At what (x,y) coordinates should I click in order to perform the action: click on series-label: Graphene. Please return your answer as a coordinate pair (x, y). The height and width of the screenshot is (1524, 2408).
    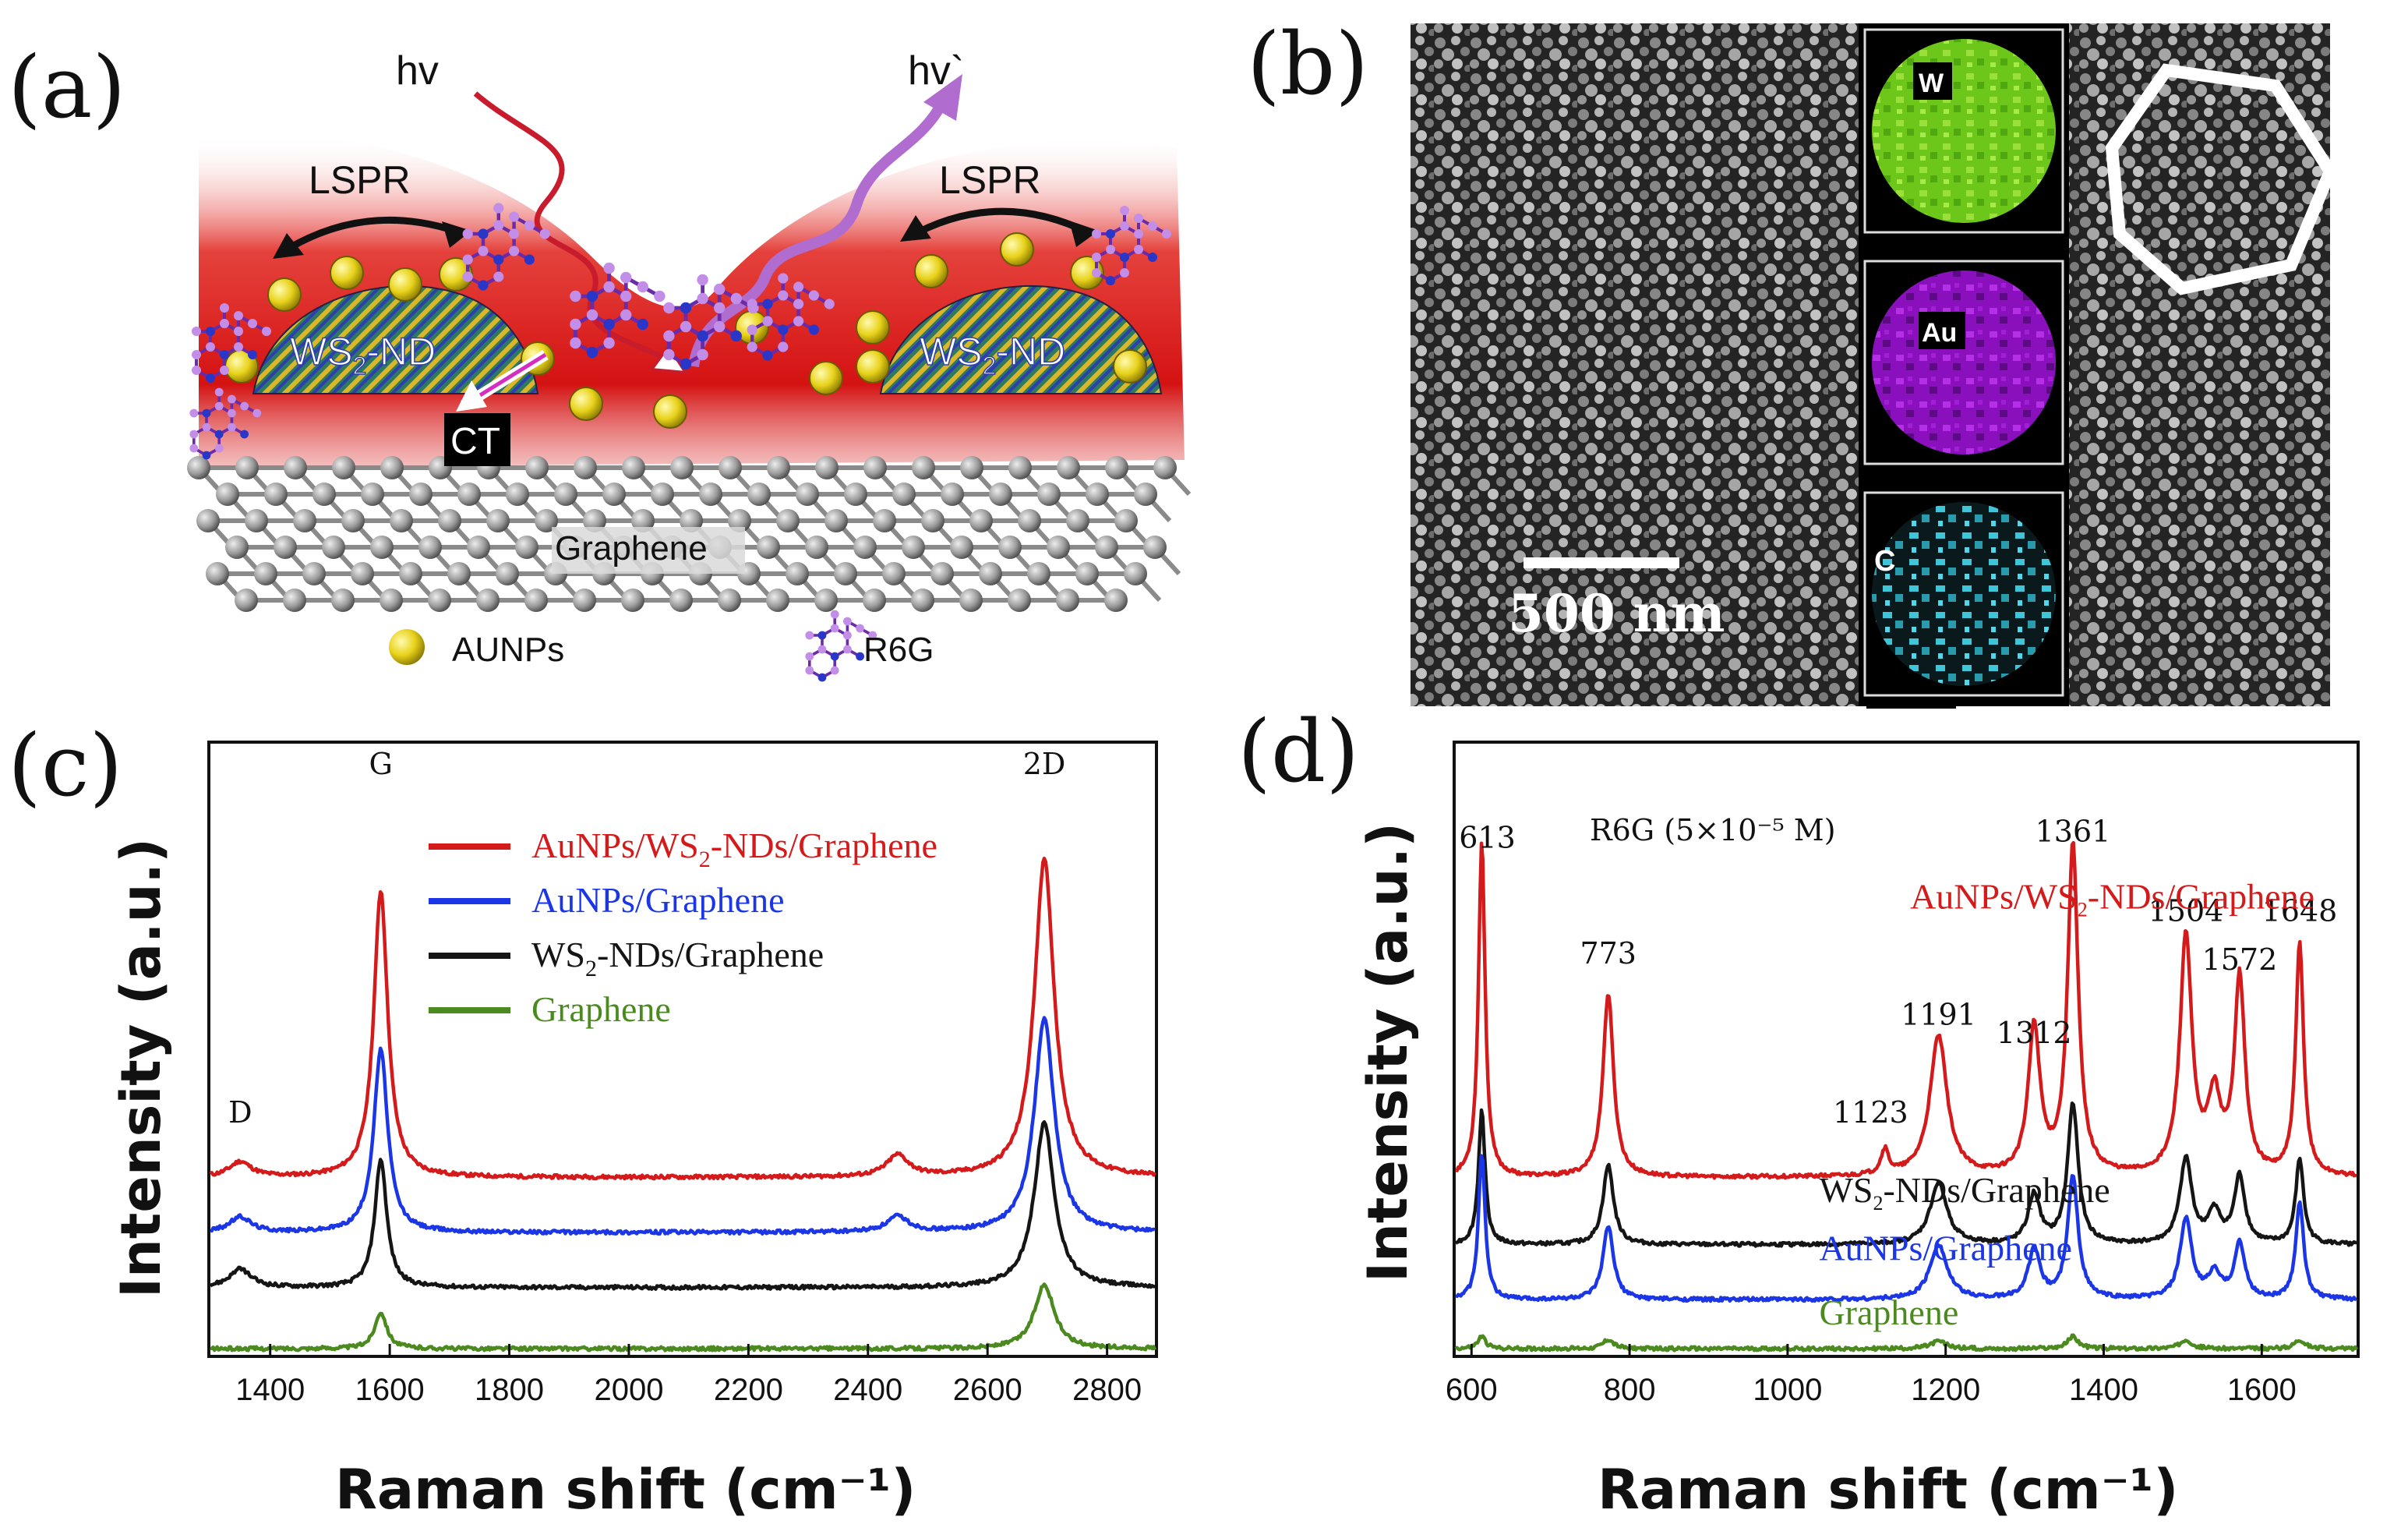
    Looking at the image, I should click on (1888, 1312).